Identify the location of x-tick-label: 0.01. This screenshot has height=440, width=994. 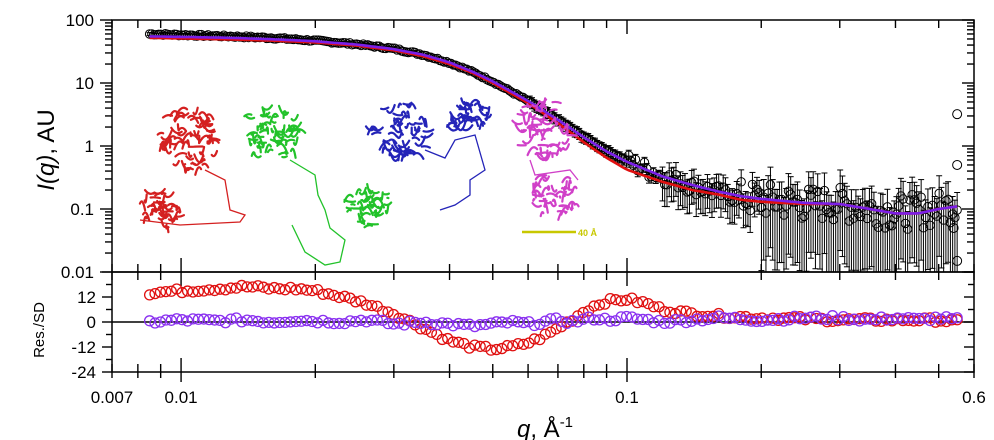
(181, 397).